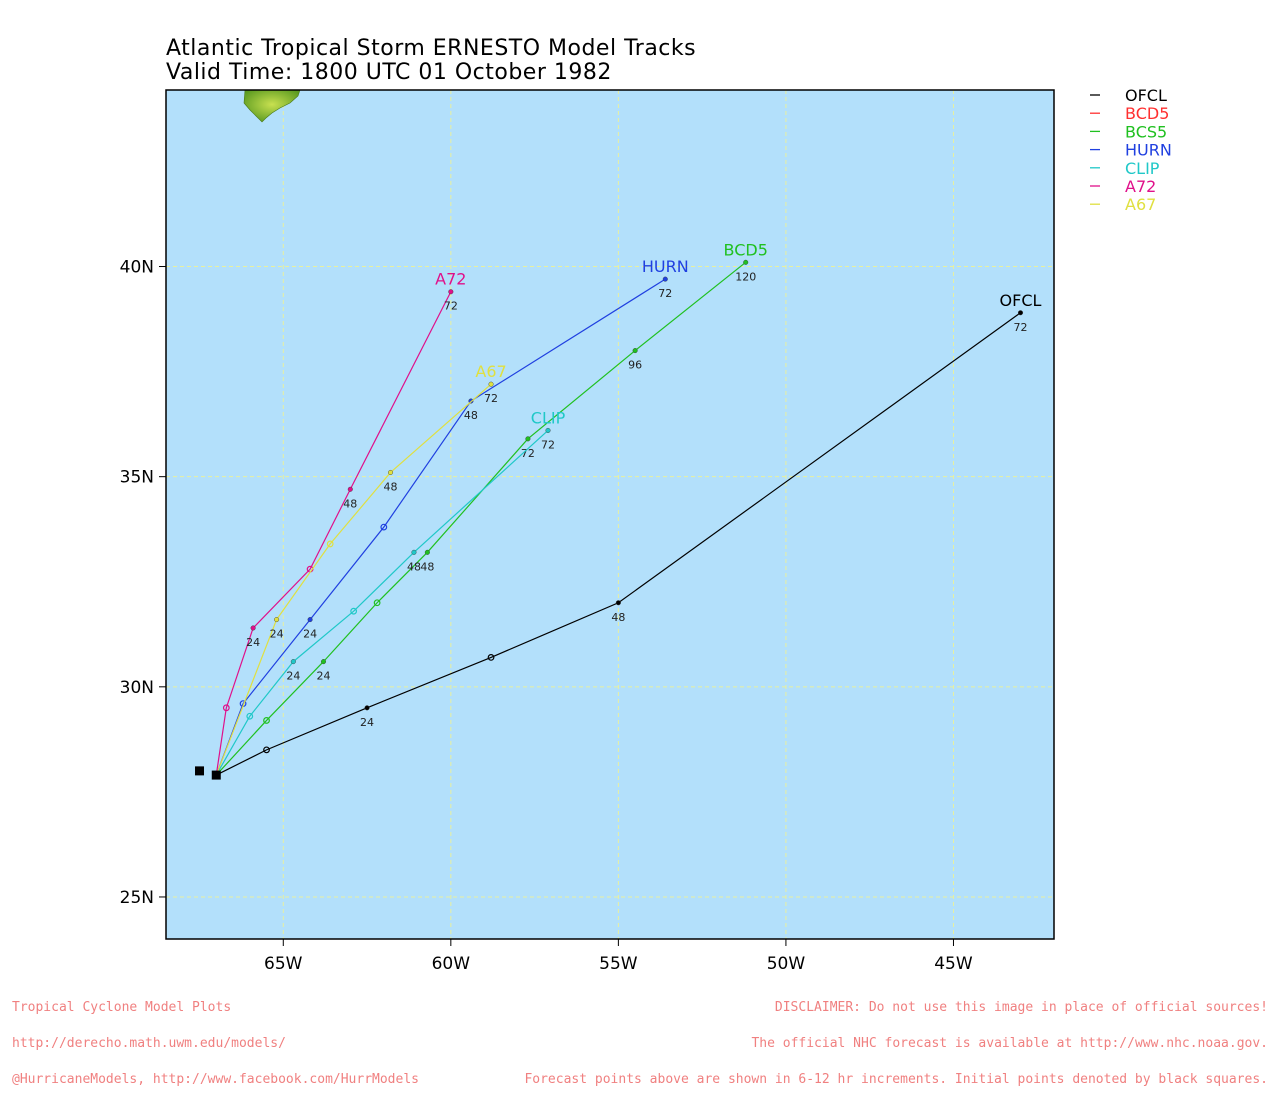 The width and height of the screenshot is (1280, 1098). What do you see at coordinates (953, 964) in the screenshot?
I see `lon-tick-label: 45W` at bounding box center [953, 964].